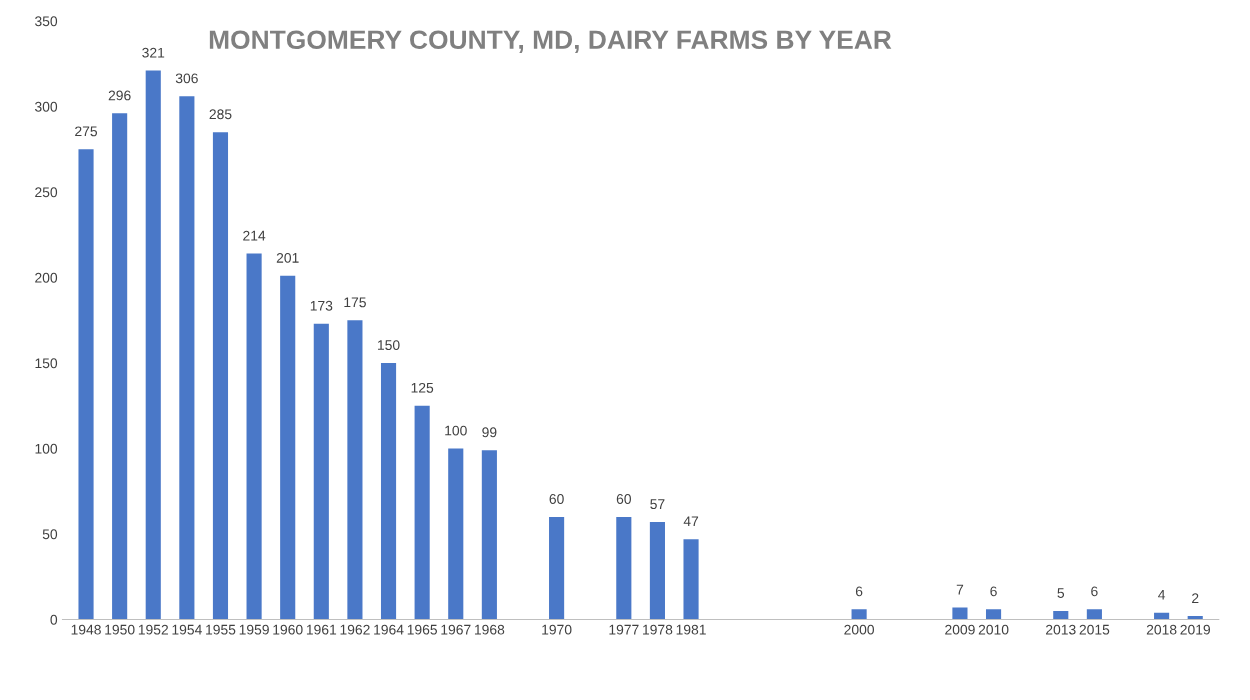  What do you see at coordinates (86, 629) in the screenshot?
I see `x-tick-label: 1948` at bounding box center [86, 629].